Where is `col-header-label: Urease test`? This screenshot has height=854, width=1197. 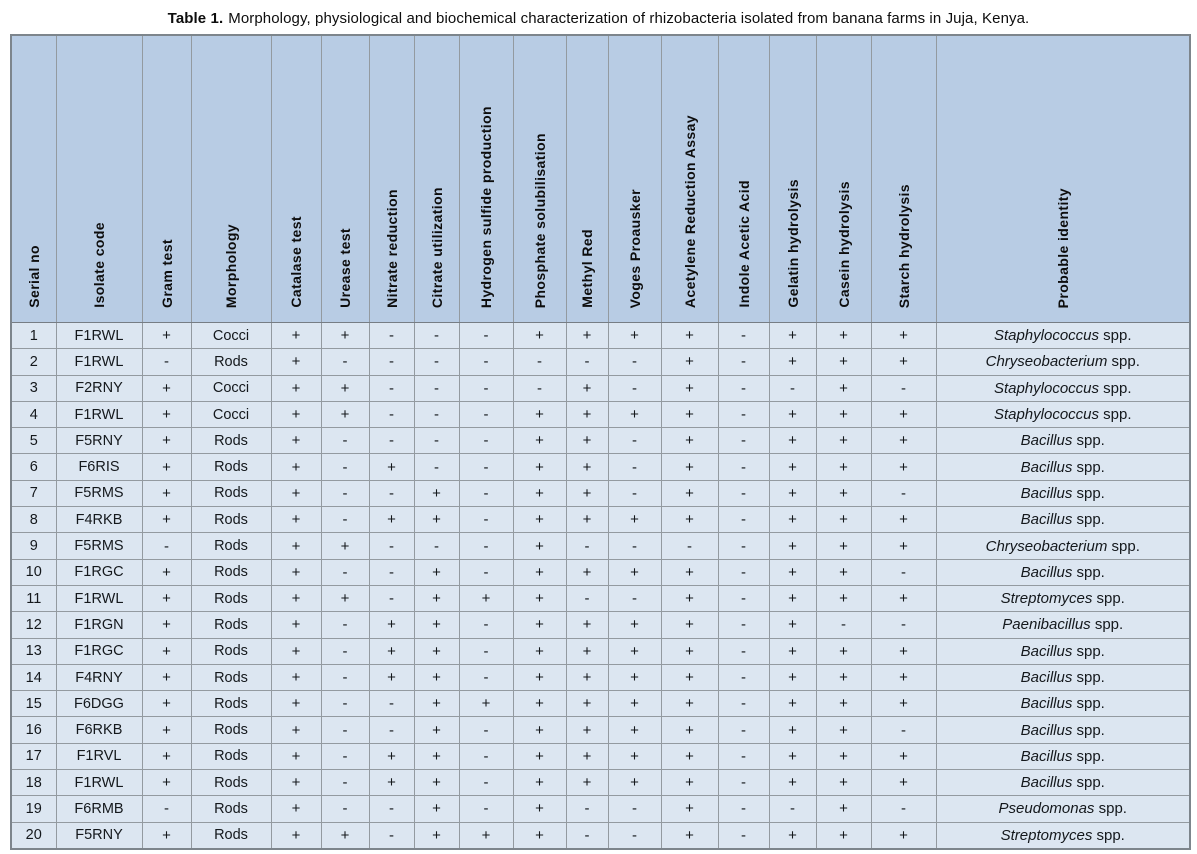 col-header-label: Urease test is located at coordinates (345, 268).